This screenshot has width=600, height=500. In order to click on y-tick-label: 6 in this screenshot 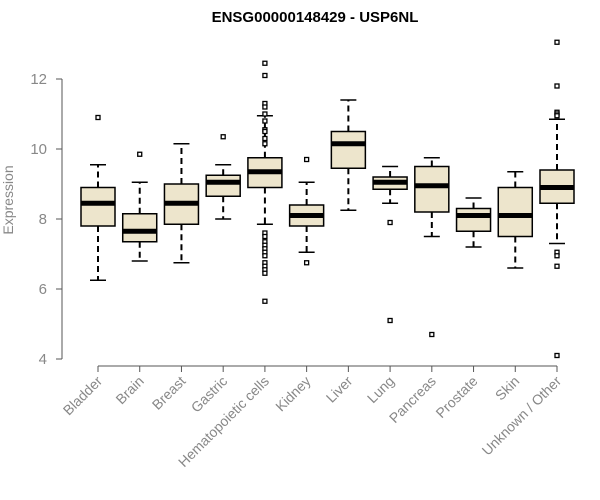, I will do `click(43, 289)`.